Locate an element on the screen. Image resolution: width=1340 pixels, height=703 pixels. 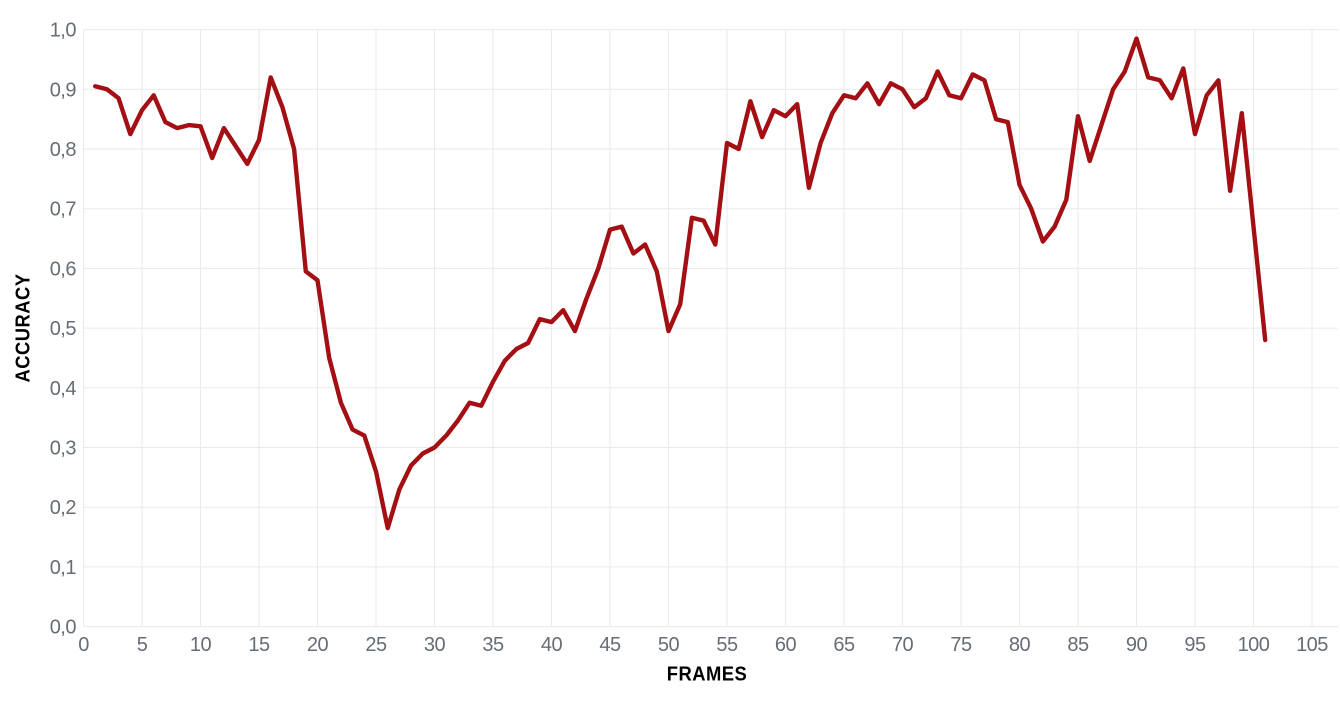
x-tick-label: 100 is located at coordinates (1254, 645).